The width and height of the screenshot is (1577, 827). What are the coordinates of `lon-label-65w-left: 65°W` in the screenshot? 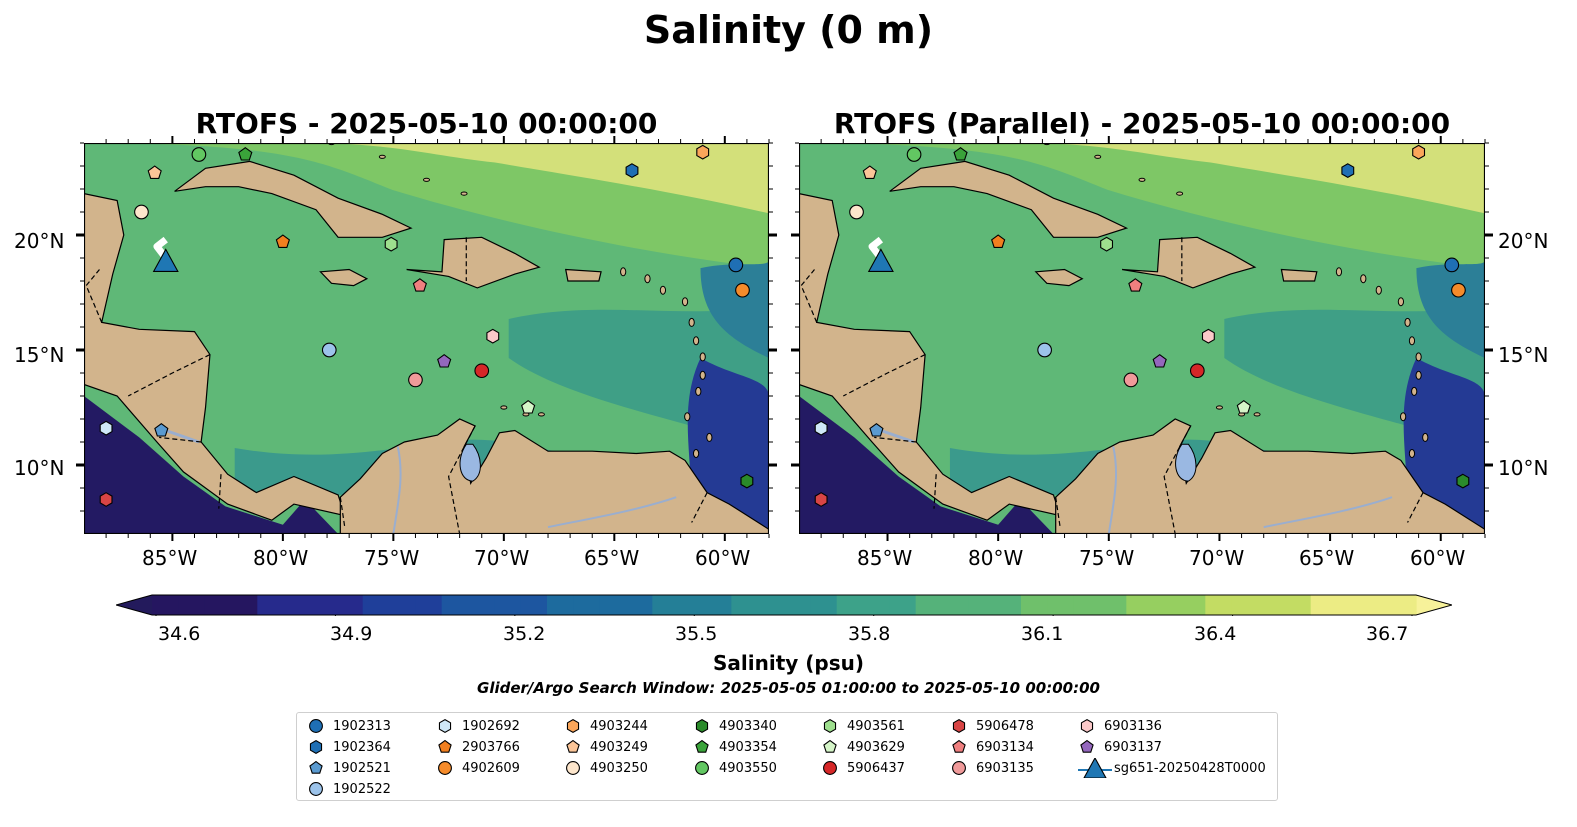 It's located at (612, 558).